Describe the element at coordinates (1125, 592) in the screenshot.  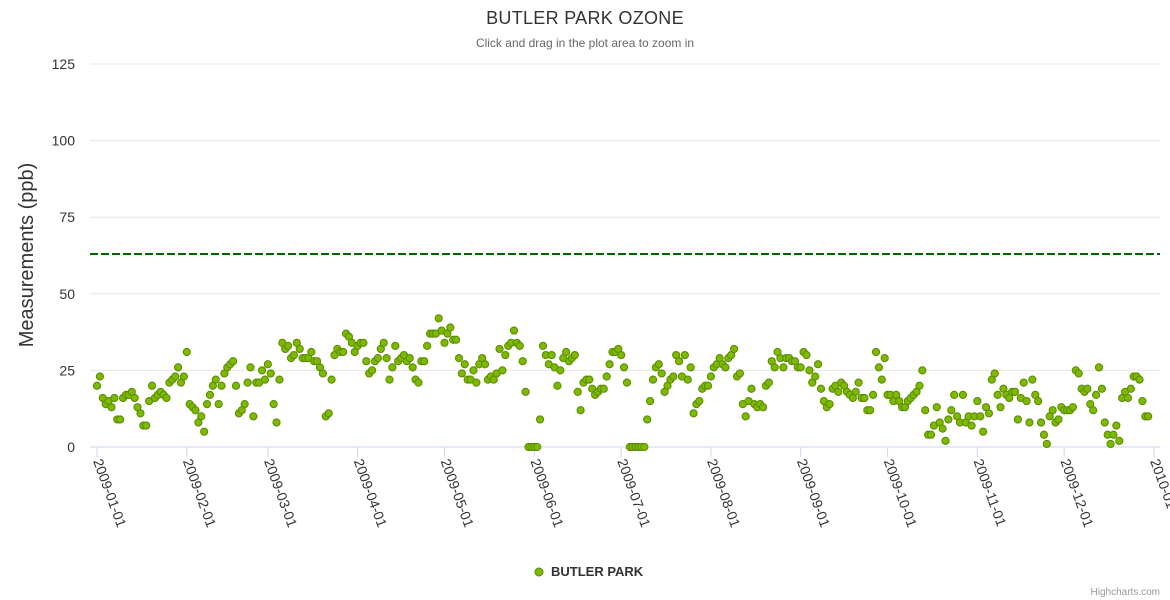
I see `credits-link: Highcharts.com` at that location.